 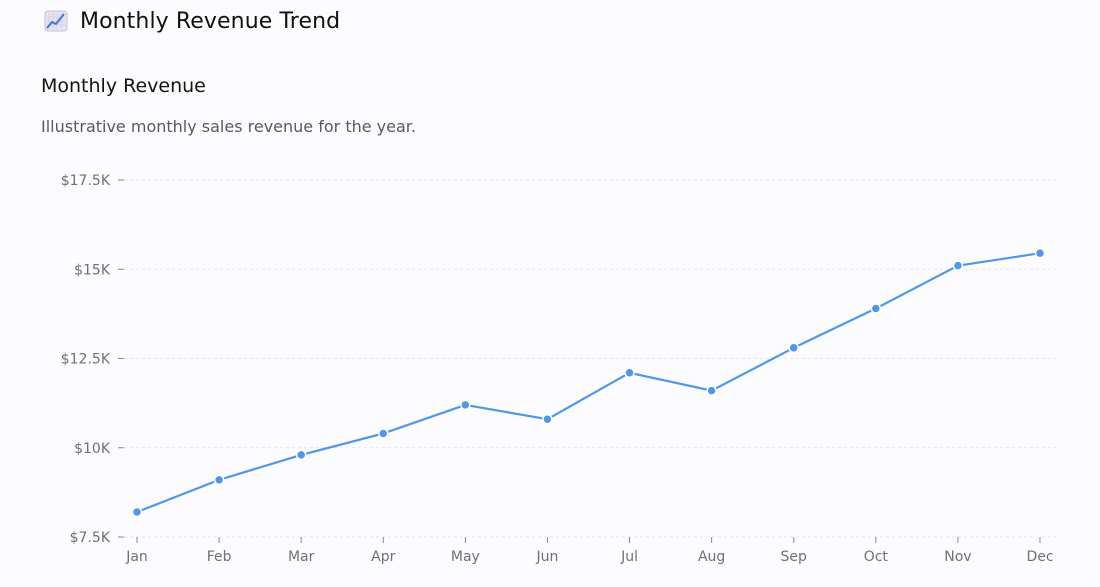 I want to click on chart-increasing-icon, so click(x=56, y=21).